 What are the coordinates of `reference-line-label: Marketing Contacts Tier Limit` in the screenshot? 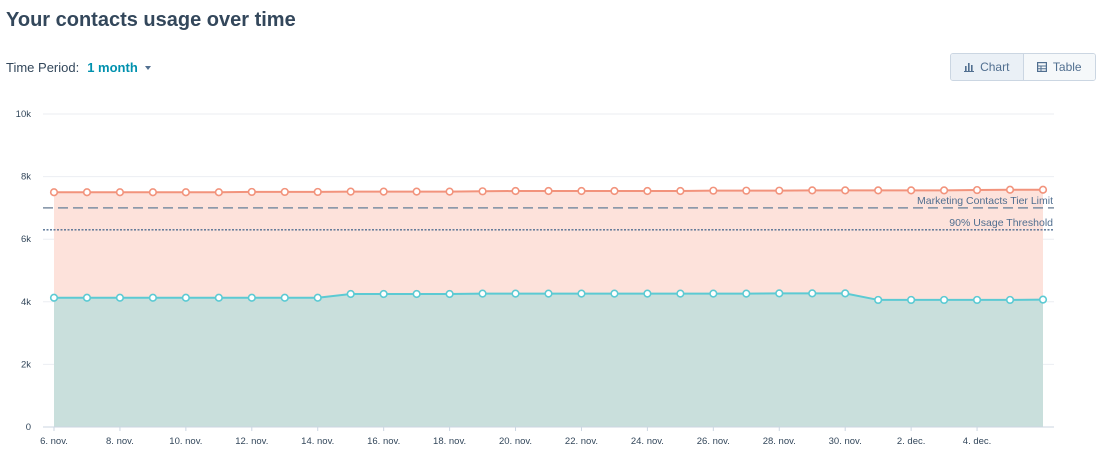 It's located at (985, 201).